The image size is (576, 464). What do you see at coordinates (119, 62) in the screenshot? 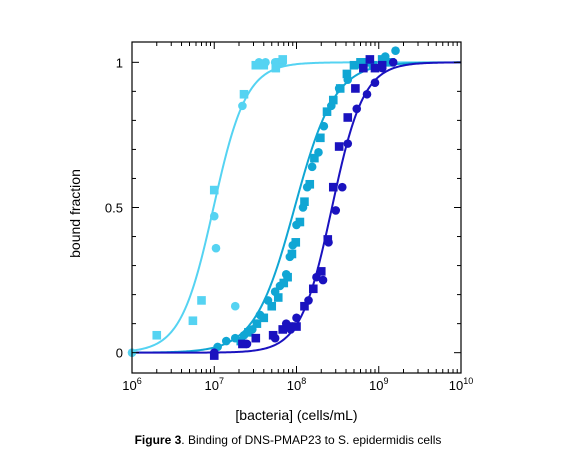
I see `y-tick-label: 1` at bounding box center [119, 62].